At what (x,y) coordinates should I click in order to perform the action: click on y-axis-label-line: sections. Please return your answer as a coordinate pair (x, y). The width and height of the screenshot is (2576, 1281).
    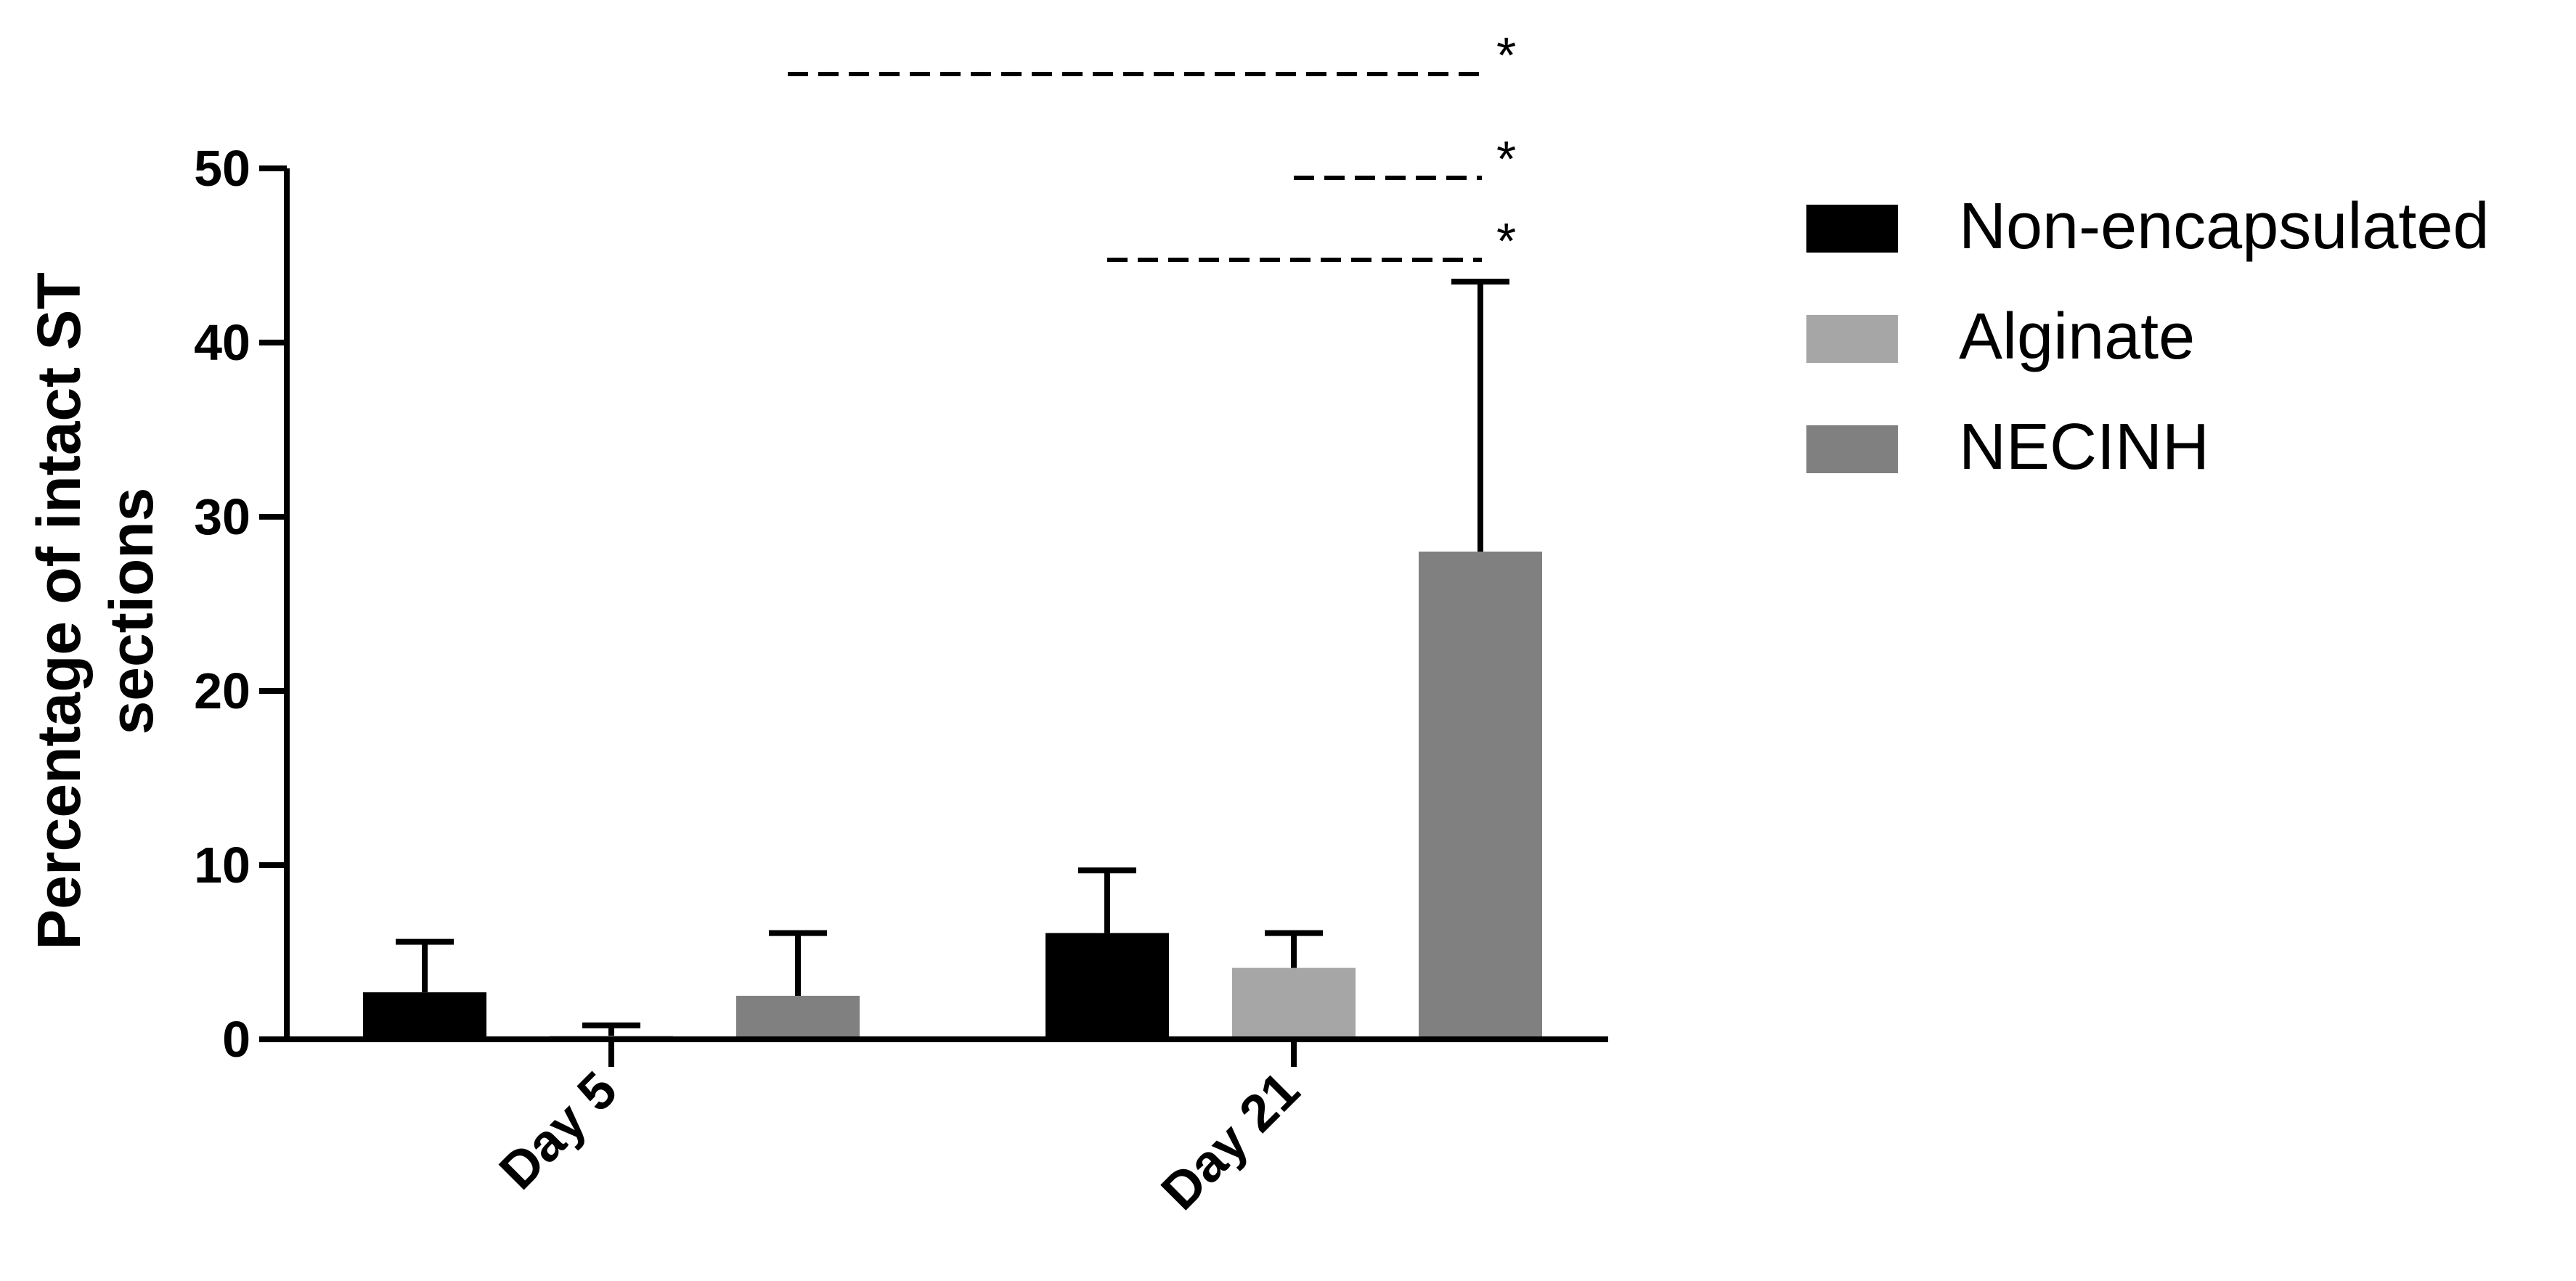
    Looking at the image, I should click on (131, 611).